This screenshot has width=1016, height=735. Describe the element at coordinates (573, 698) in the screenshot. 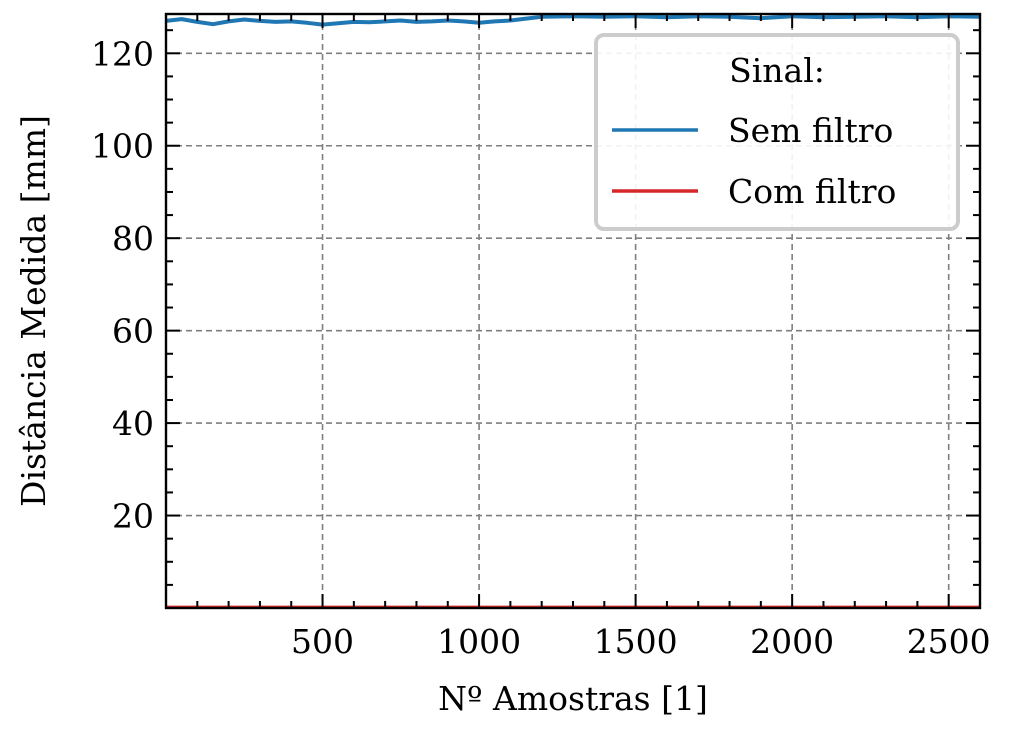

I see `x-axis-title: Nº Amostras [1]` at that location.